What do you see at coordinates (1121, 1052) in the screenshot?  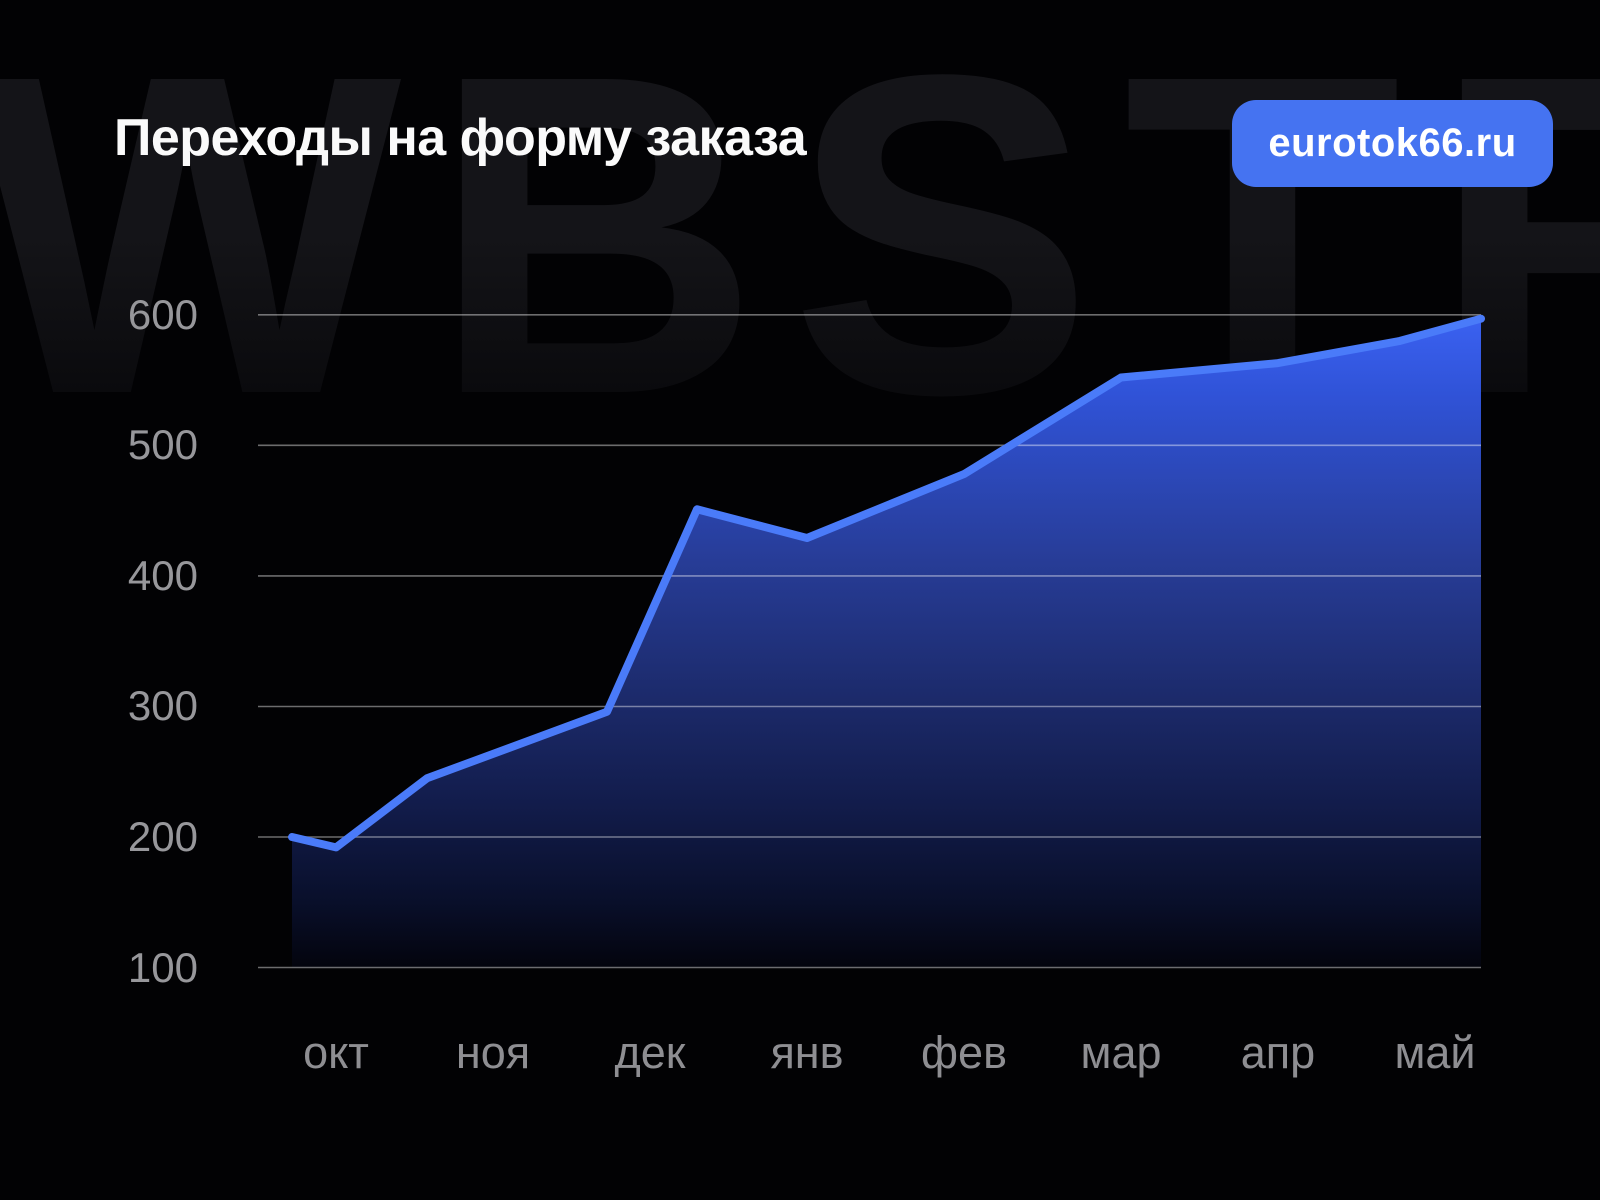 I see `month-label-мар: мар` at bounding box center [1121, 1052].